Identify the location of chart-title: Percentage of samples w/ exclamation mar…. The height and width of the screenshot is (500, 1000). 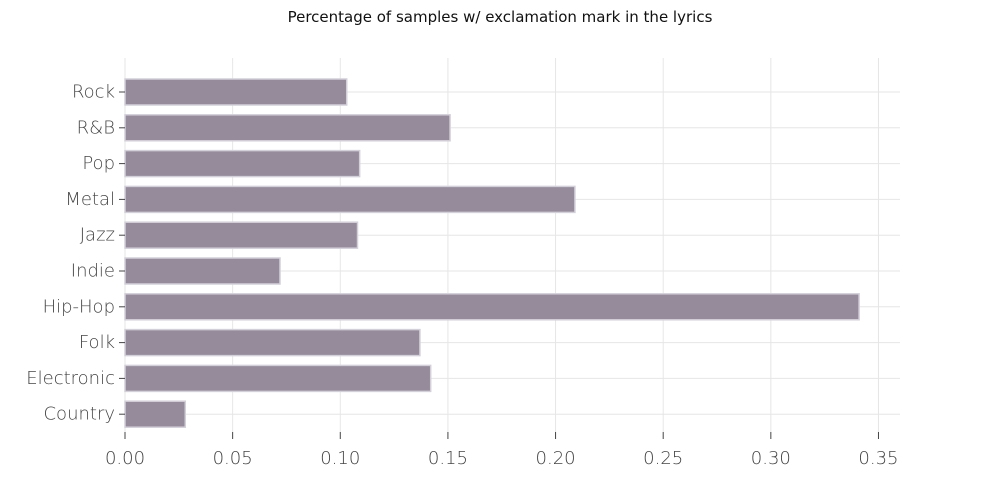
(500, 17).